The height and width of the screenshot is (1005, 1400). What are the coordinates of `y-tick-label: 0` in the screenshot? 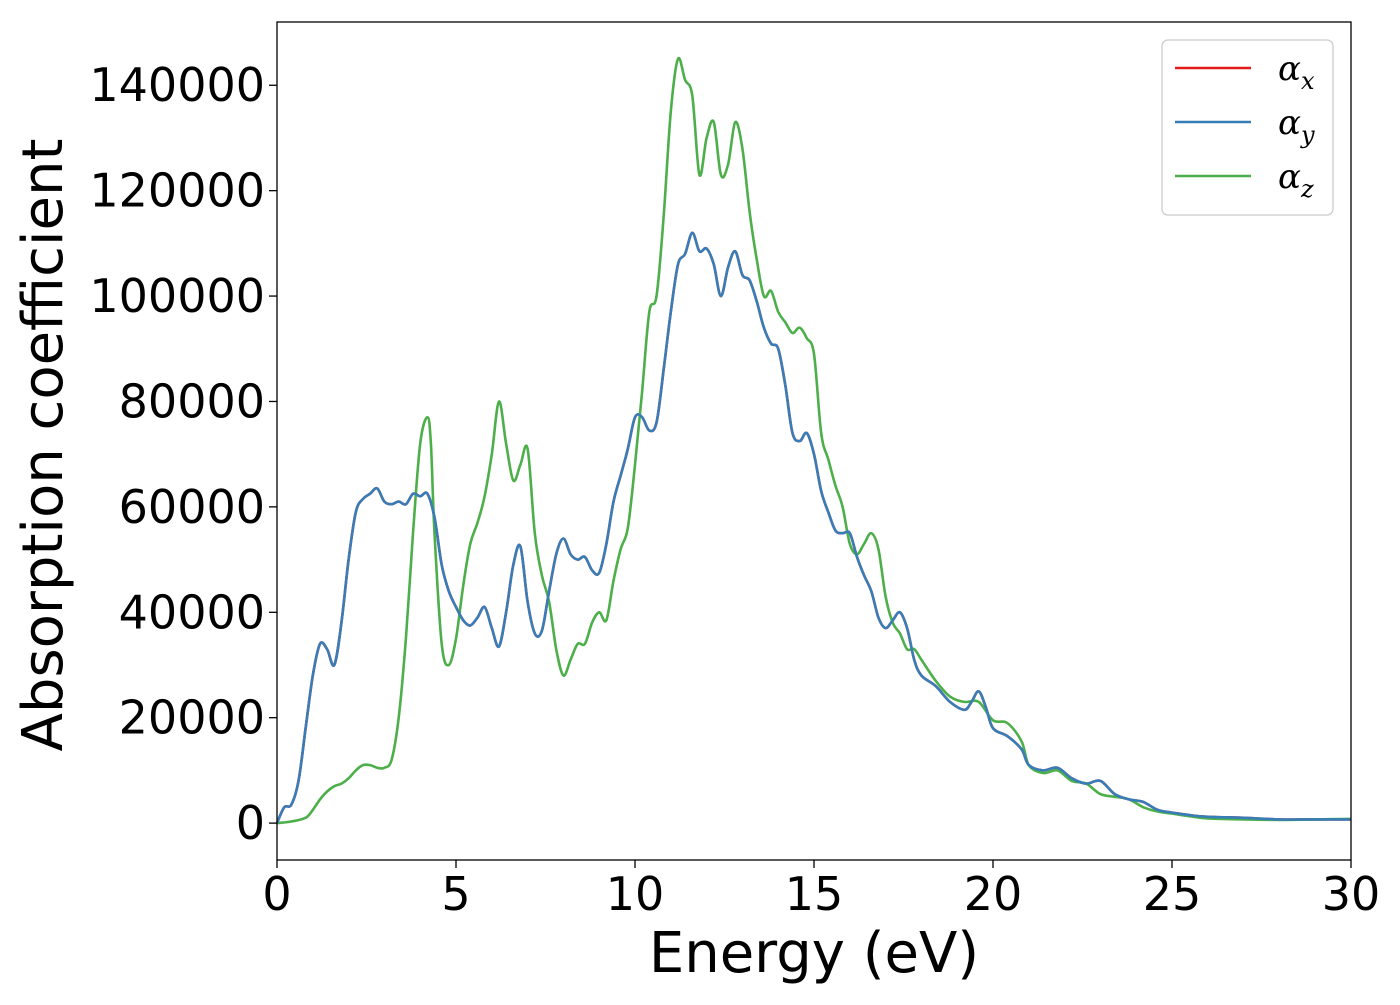 It's located at (250, 823).